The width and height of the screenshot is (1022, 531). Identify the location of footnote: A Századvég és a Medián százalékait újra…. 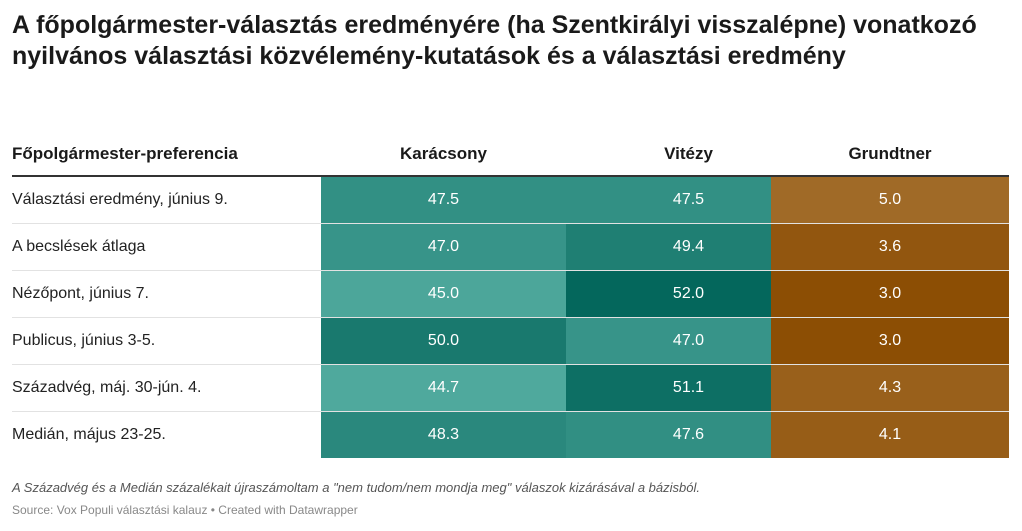
(356, 487).